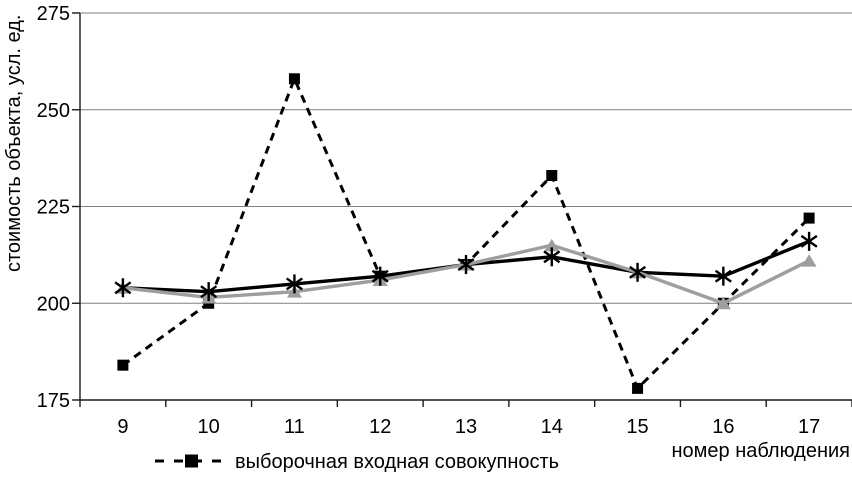  What do you see at coordinates (809, 427) in the screenshot?
I see `x-tick-label: 17` at bounding box center [809, 427].